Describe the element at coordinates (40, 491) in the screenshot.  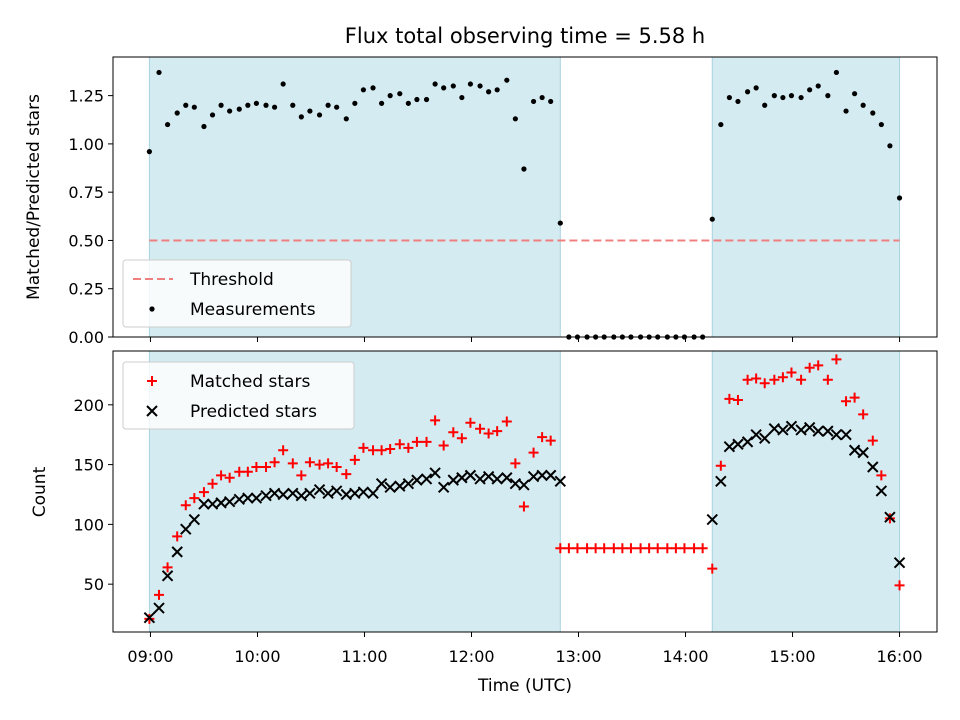
I see `y-axis-label-bottom: Count` at that location.